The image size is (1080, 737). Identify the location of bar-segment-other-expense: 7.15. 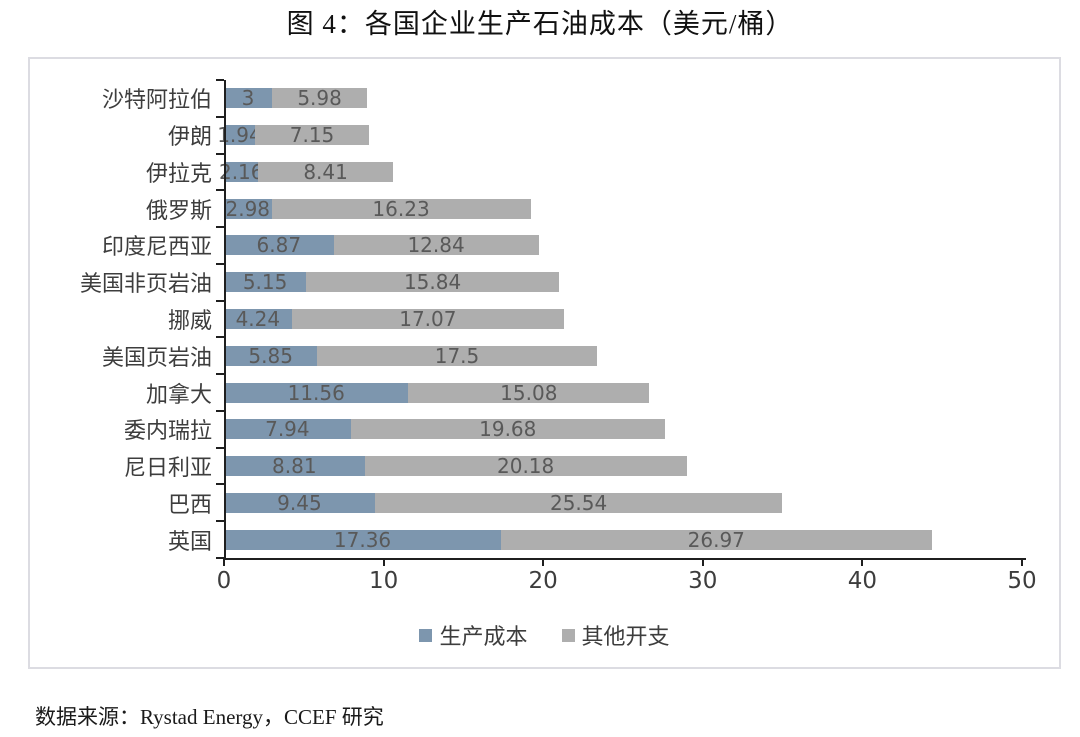
(312, 135).